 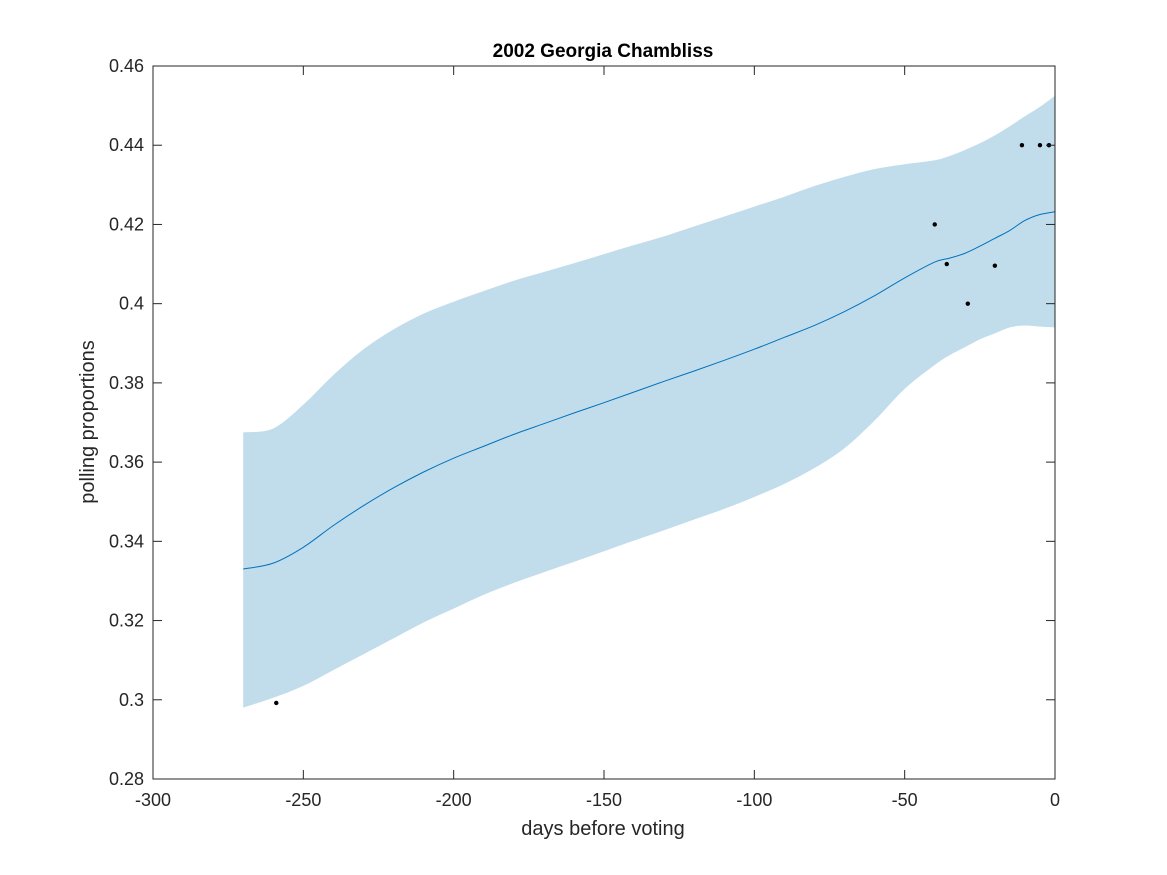 What do you see at coordinates (88, 421) in the screenshot?
I see `y-axis-label: polling proportions` at bounding box center [88, 421].